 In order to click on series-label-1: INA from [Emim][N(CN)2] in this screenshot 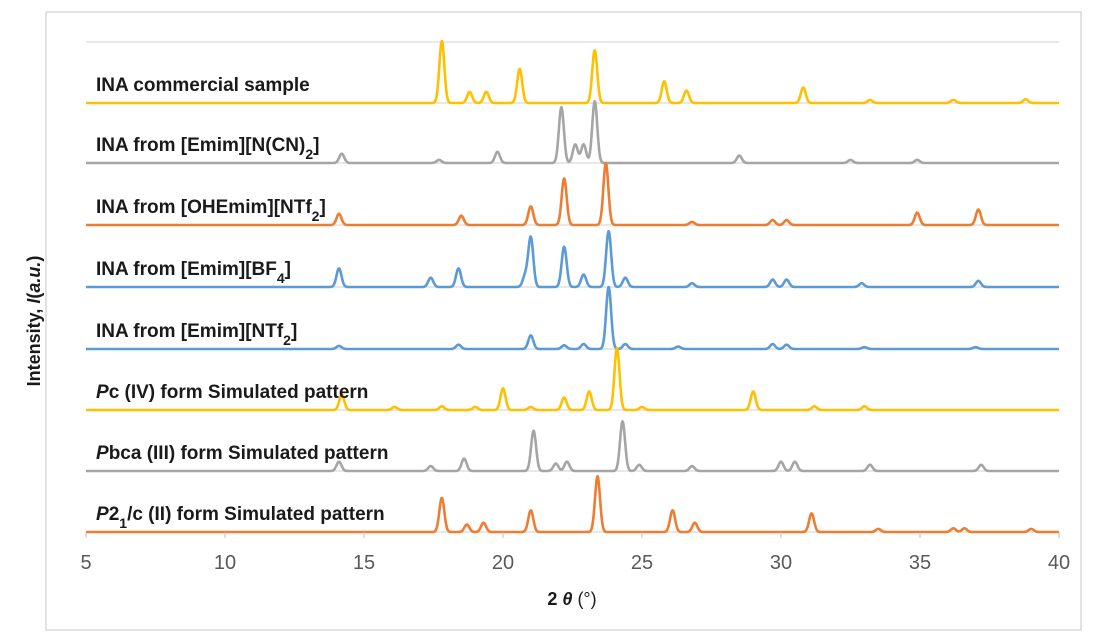, I will do `click(207, 148)`.